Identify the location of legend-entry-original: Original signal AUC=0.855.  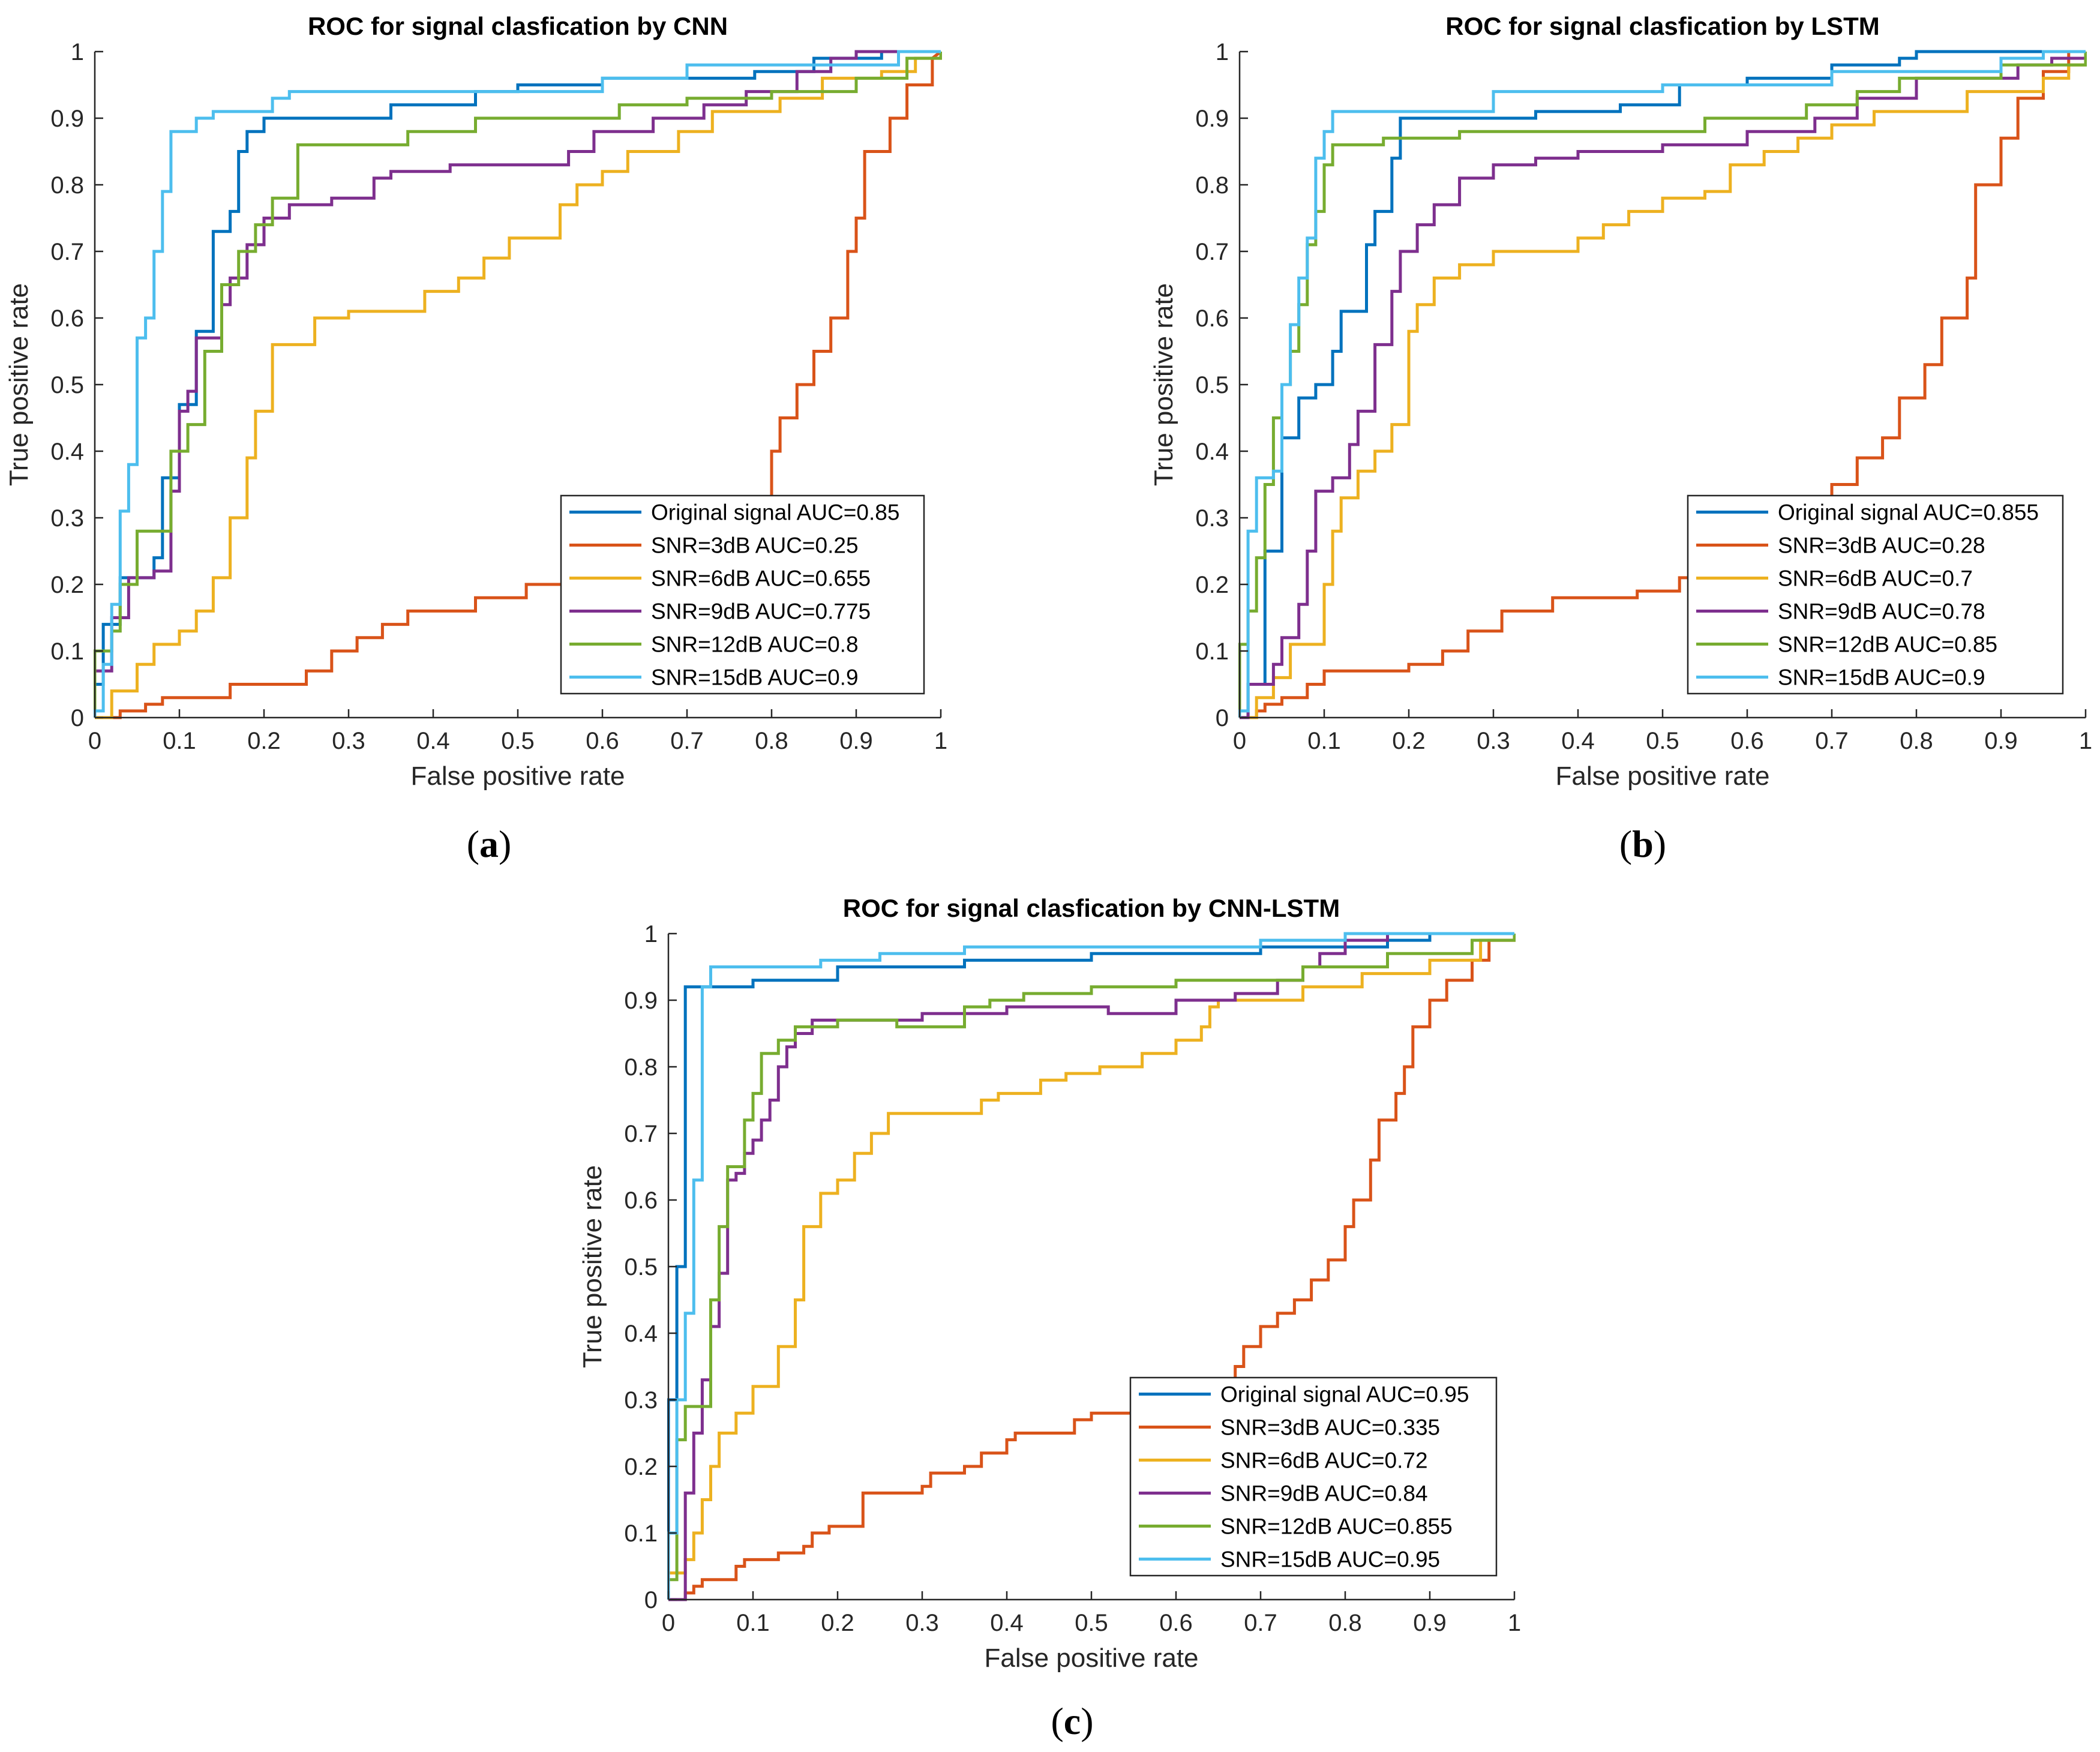
(1908, 512).